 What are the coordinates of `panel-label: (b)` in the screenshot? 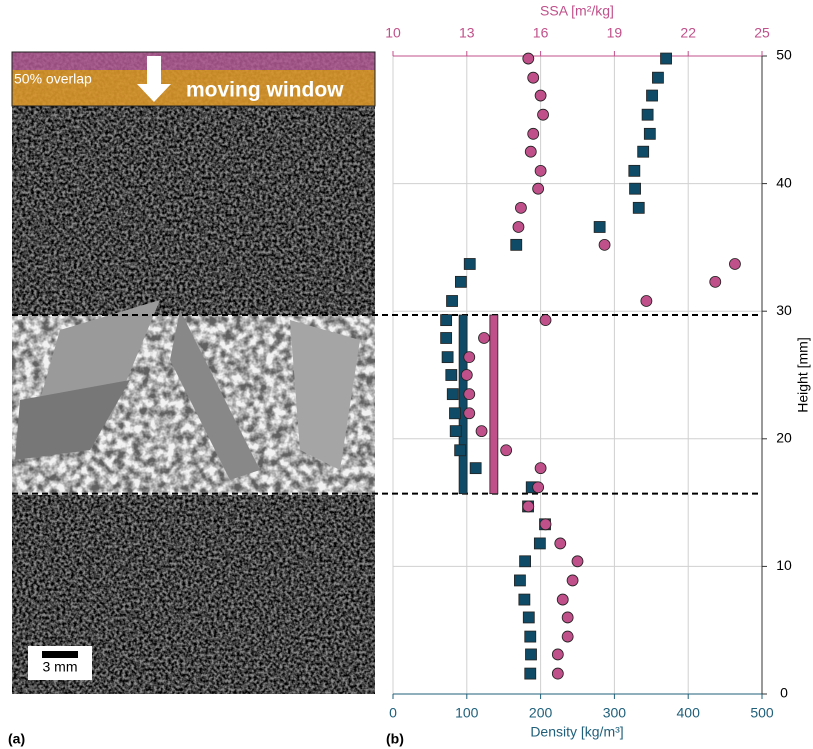 It's located at (395, 739).